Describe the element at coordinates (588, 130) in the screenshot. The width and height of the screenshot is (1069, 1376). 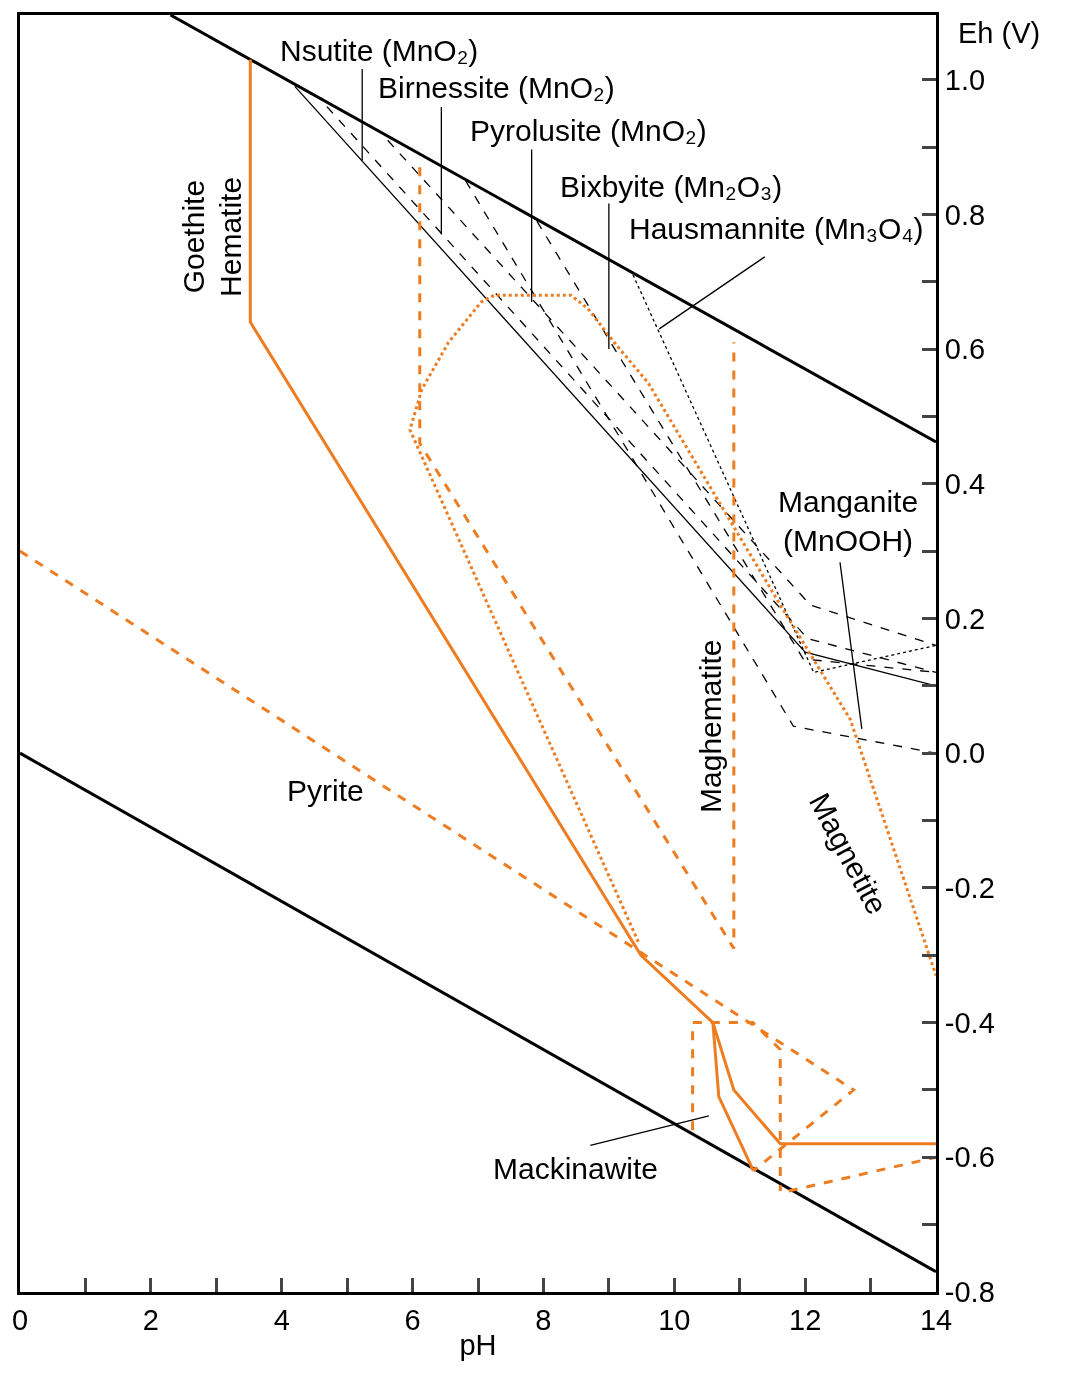
I see `annotation: Pyrolusite (MnO₂)` at that location.